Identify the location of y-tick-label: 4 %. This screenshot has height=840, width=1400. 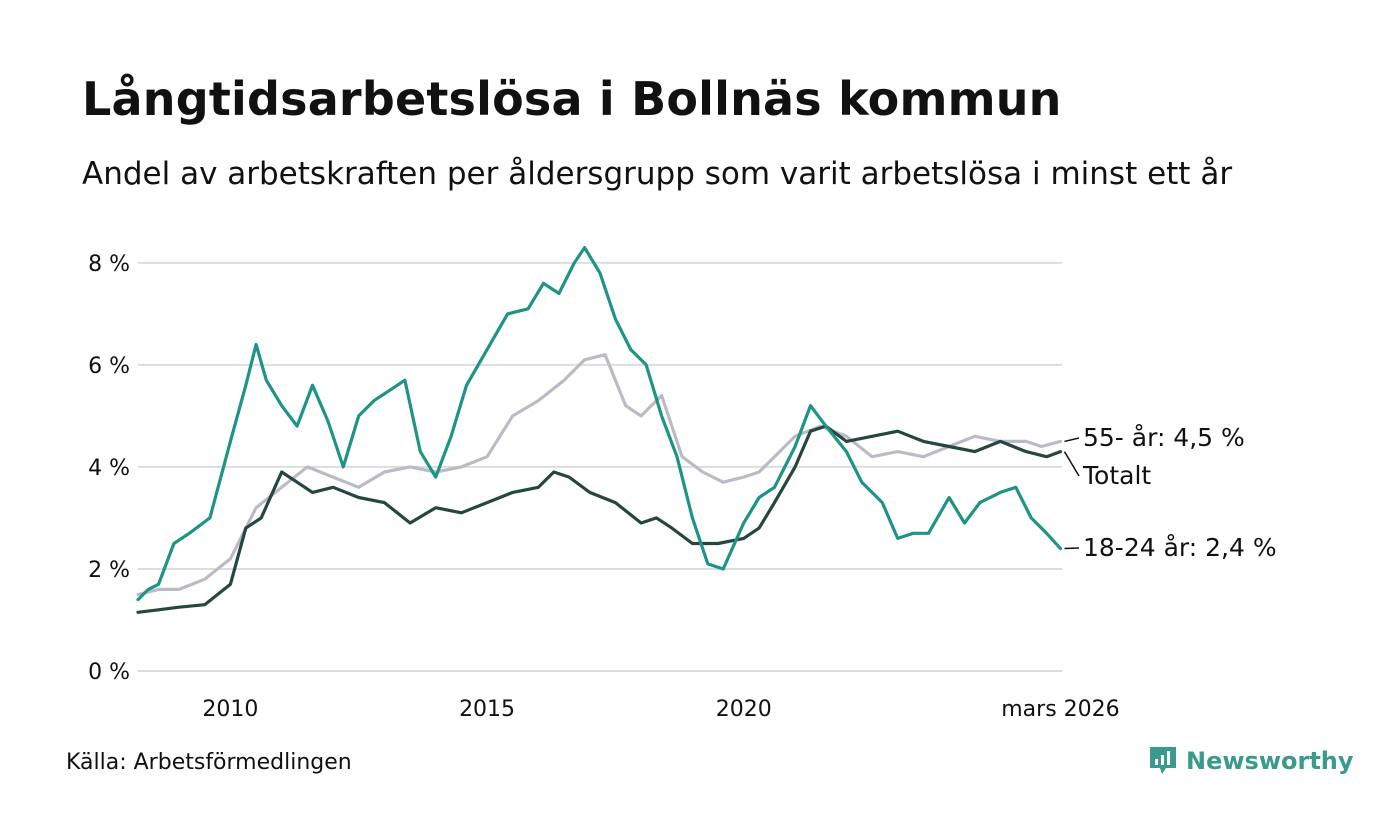
(109, 468).